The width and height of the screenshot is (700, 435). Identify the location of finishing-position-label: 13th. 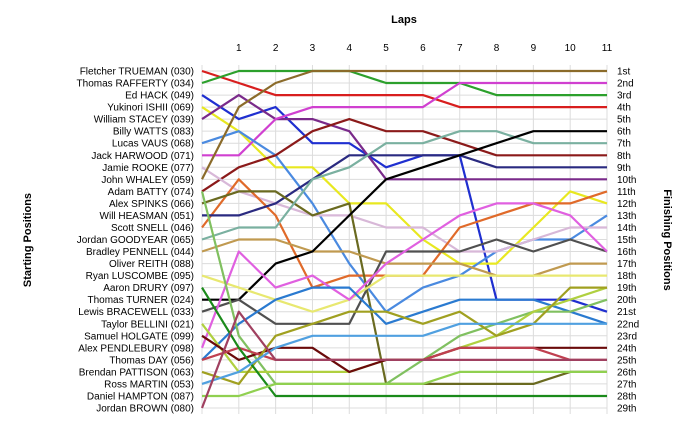
(626, 216).